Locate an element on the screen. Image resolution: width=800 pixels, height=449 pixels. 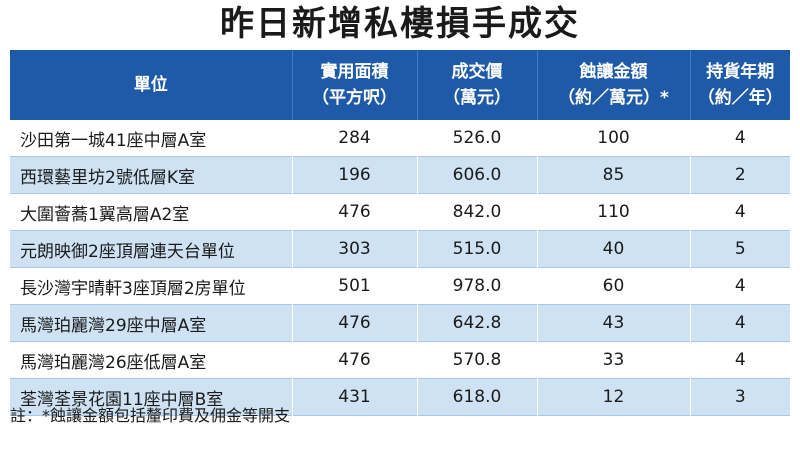
cell-unit: 沙田第一城41座中層A室 is located at coordinates (151, 138).